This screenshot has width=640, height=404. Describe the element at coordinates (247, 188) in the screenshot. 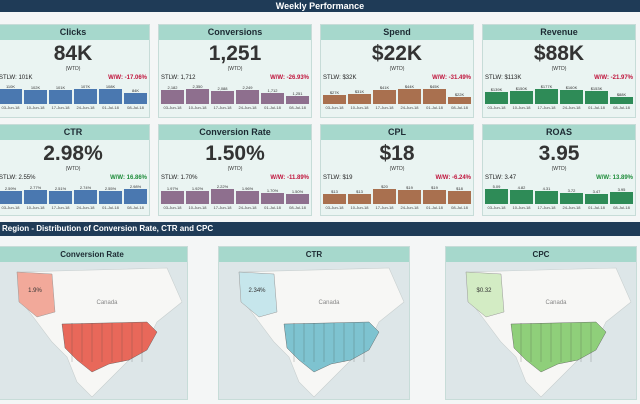

I see `bar-label: 1.96%` at that location.